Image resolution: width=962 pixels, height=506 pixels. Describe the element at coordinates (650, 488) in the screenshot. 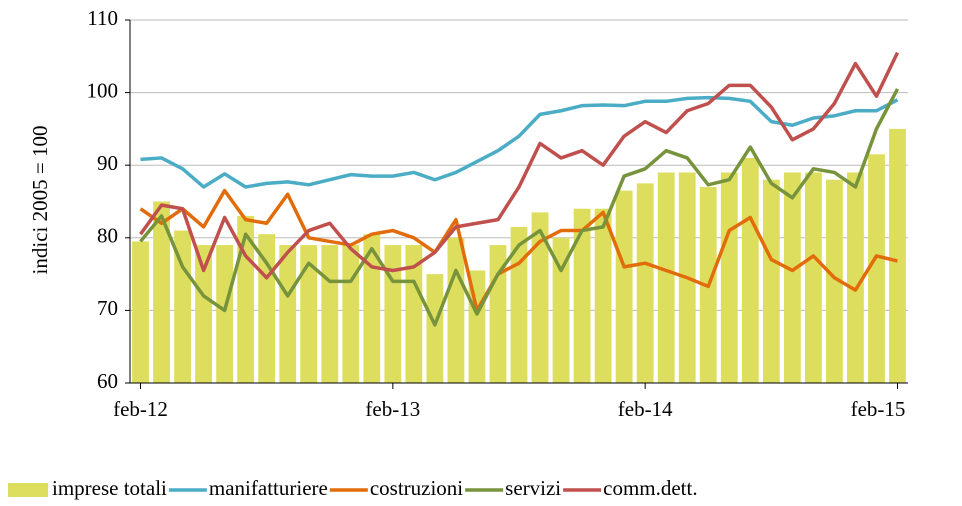

I see `legend-label: comm.dett.` at that location.